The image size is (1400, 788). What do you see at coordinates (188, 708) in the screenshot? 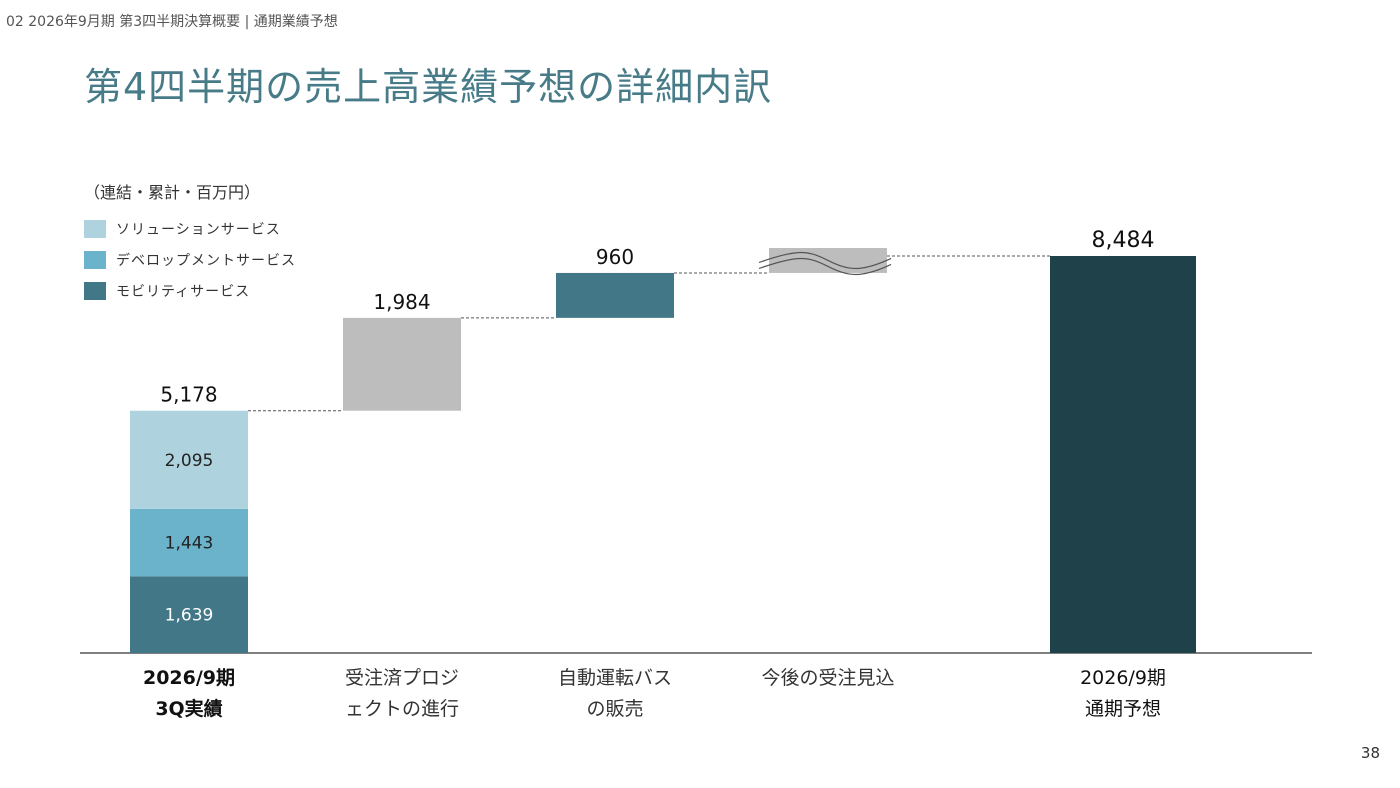
I see `category-label-3q-actual-2: 3Q実績` at bounding box center [188, 708].